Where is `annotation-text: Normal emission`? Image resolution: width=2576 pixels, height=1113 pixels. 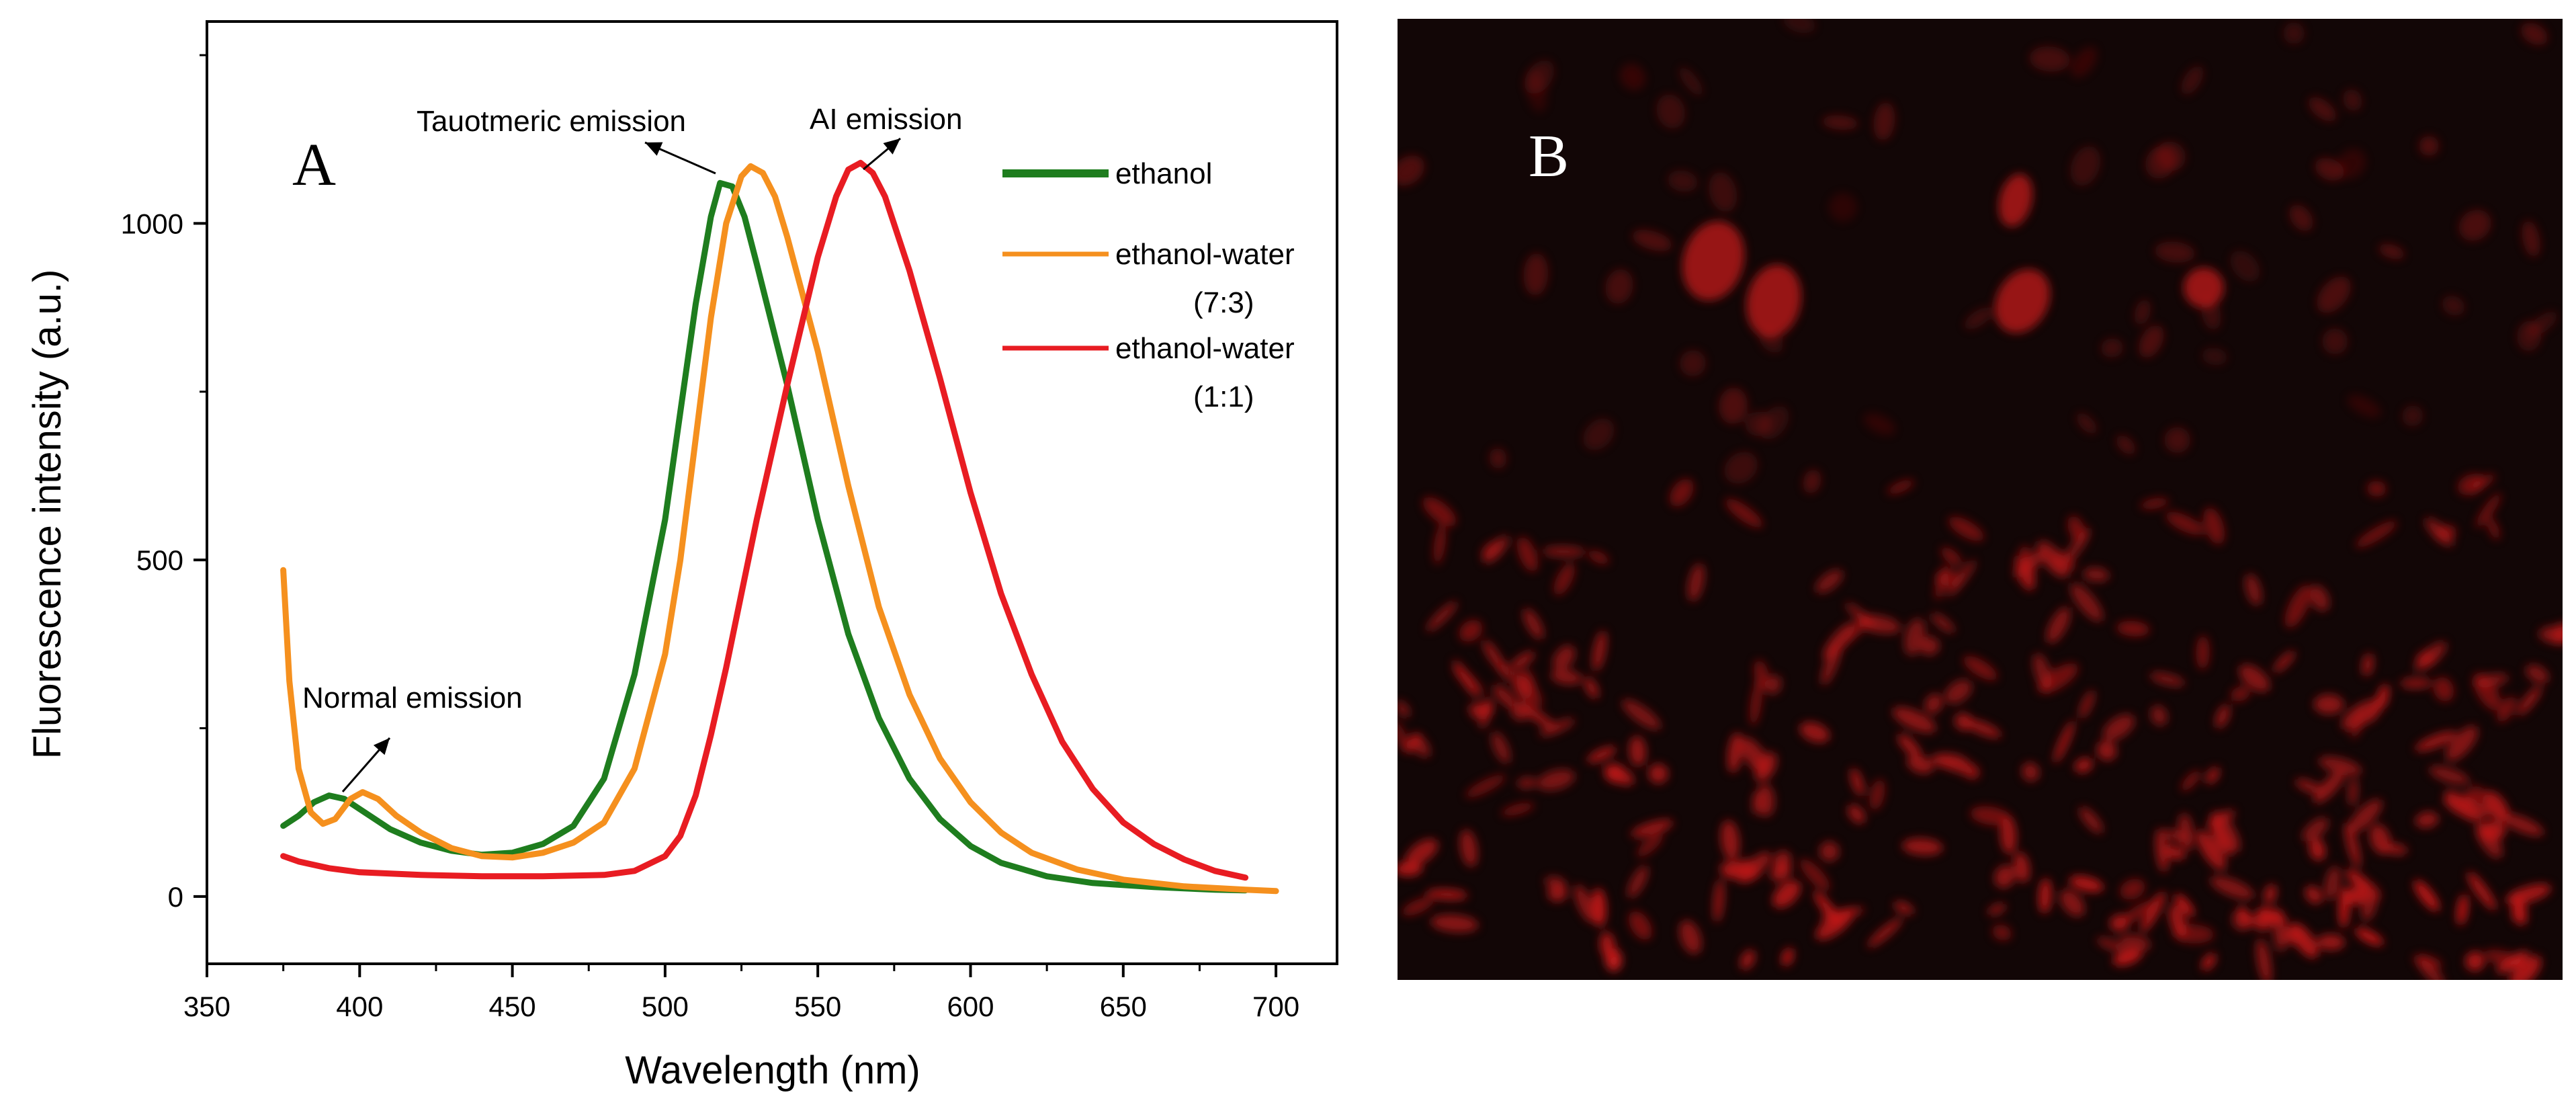
annotation-text: Normal emission is located at coordinates (412, 698).